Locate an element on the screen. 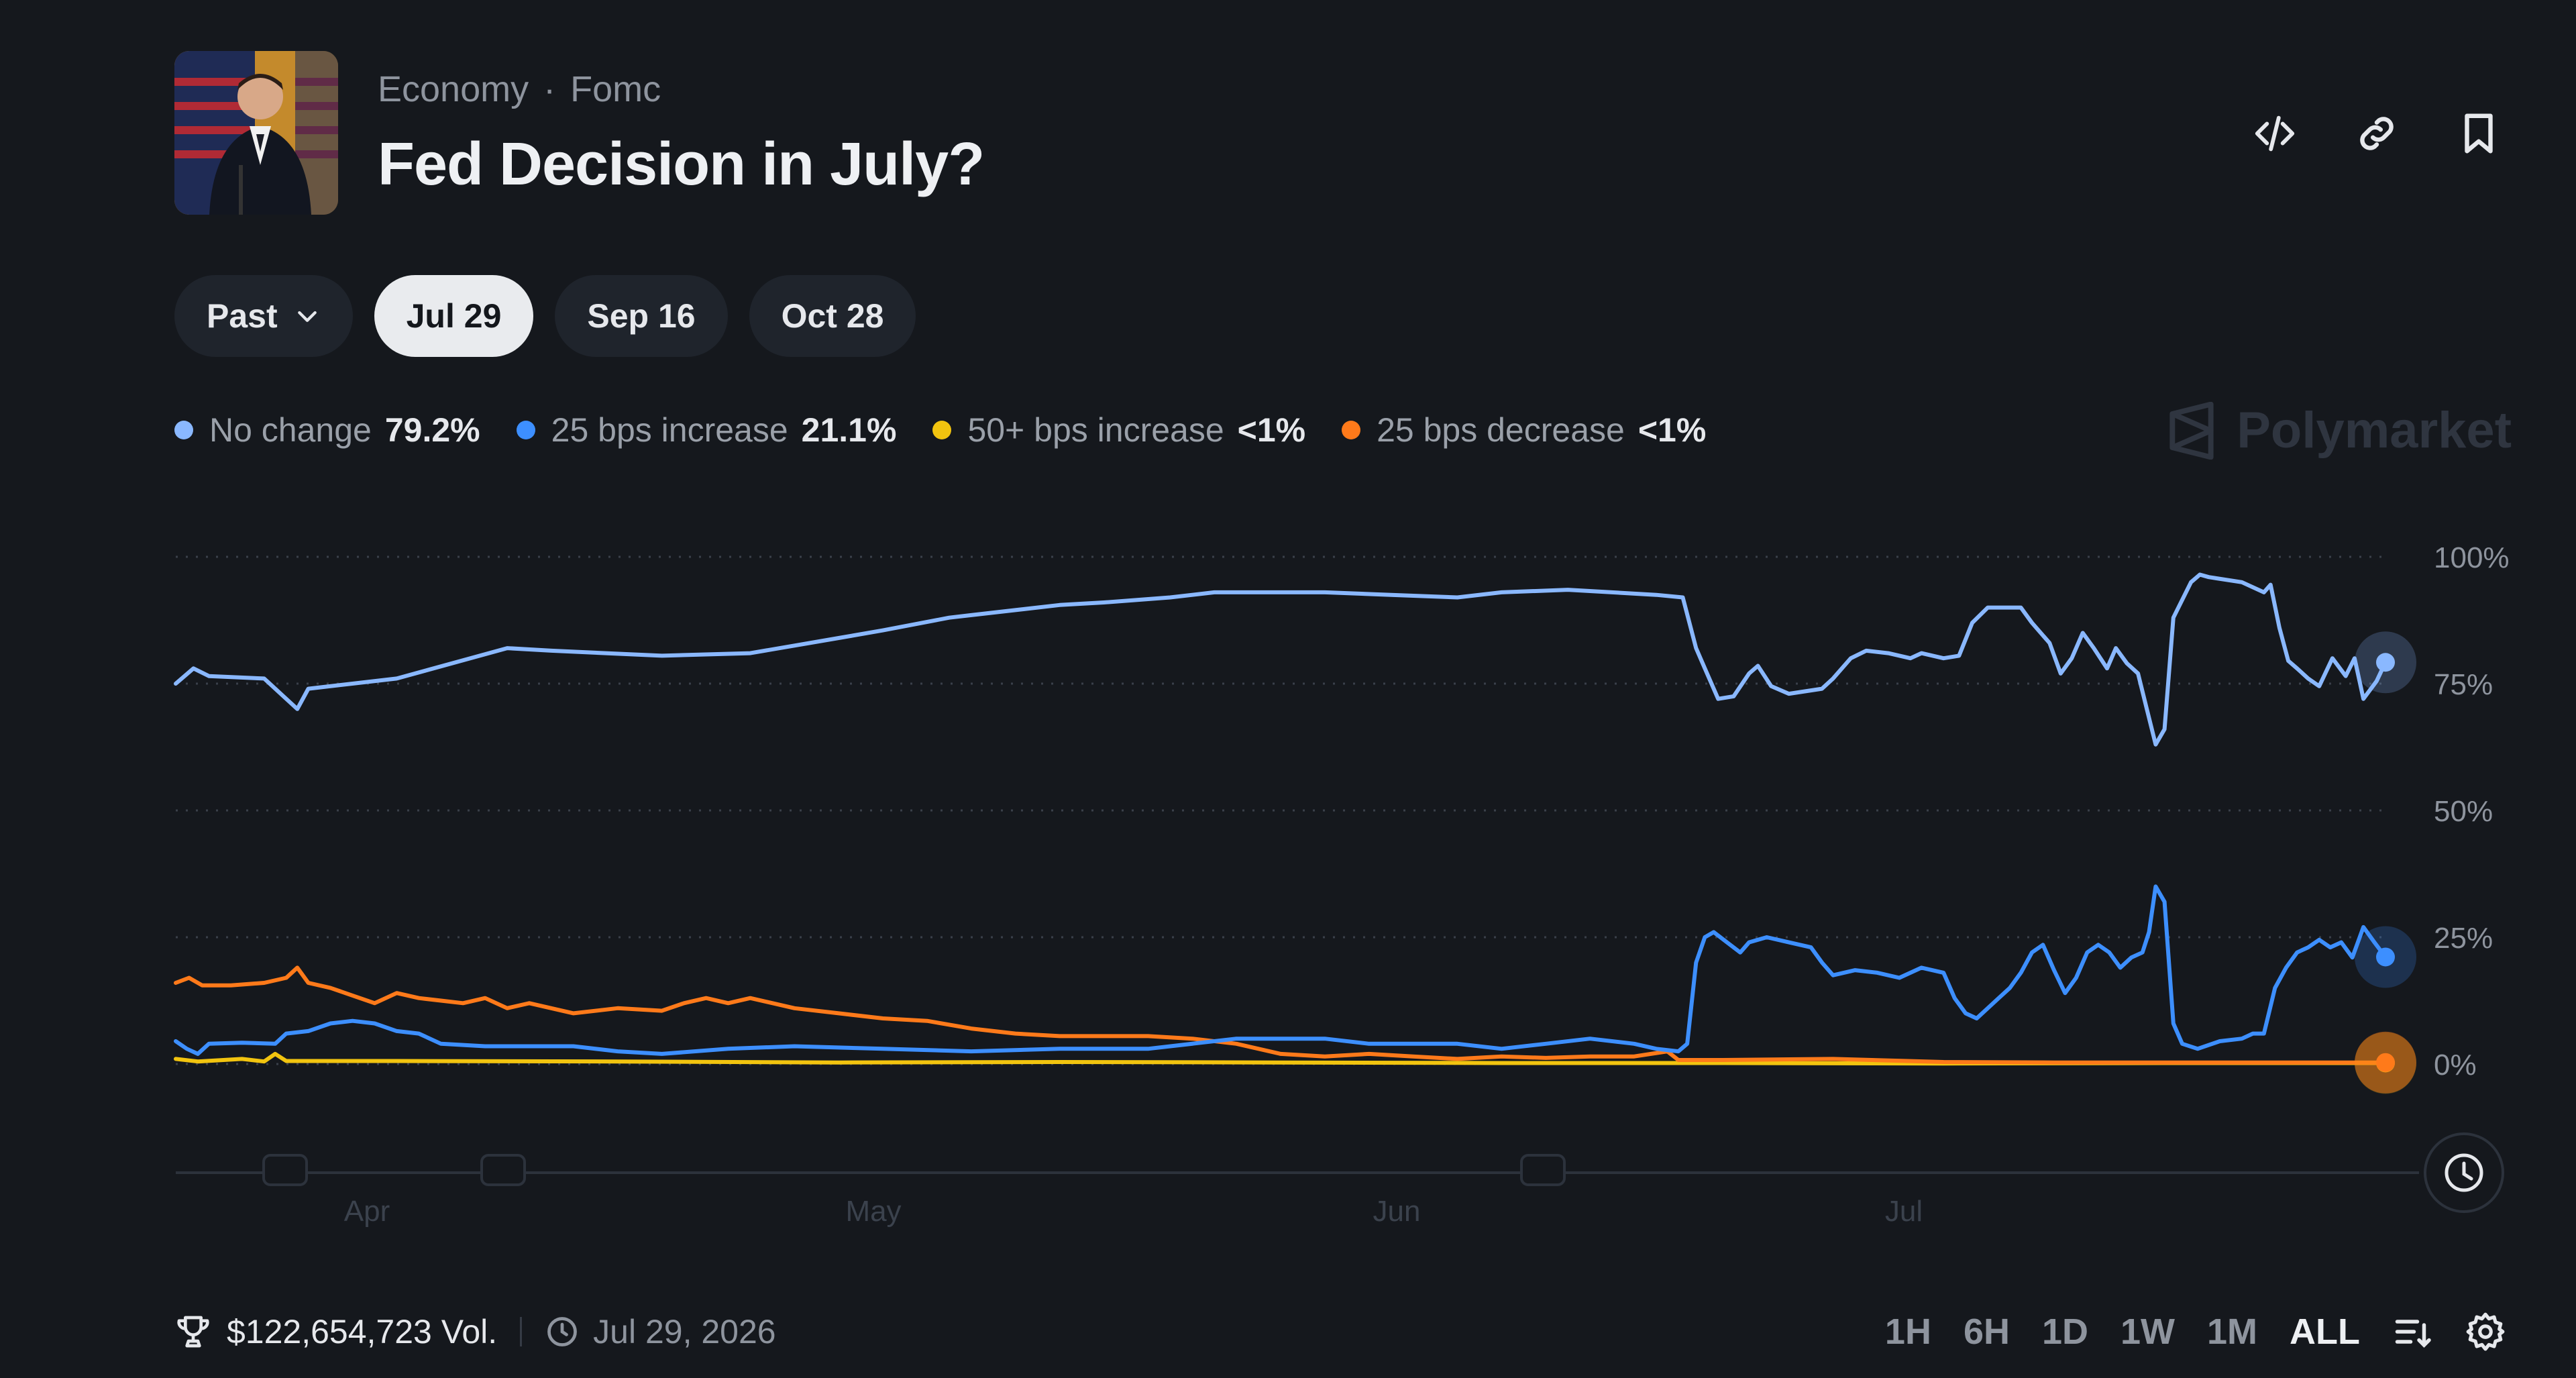 The height and width of the screenshot is (1378, 2576). legend-name: 25 bps decrease is located at coordinates (1501, 430).